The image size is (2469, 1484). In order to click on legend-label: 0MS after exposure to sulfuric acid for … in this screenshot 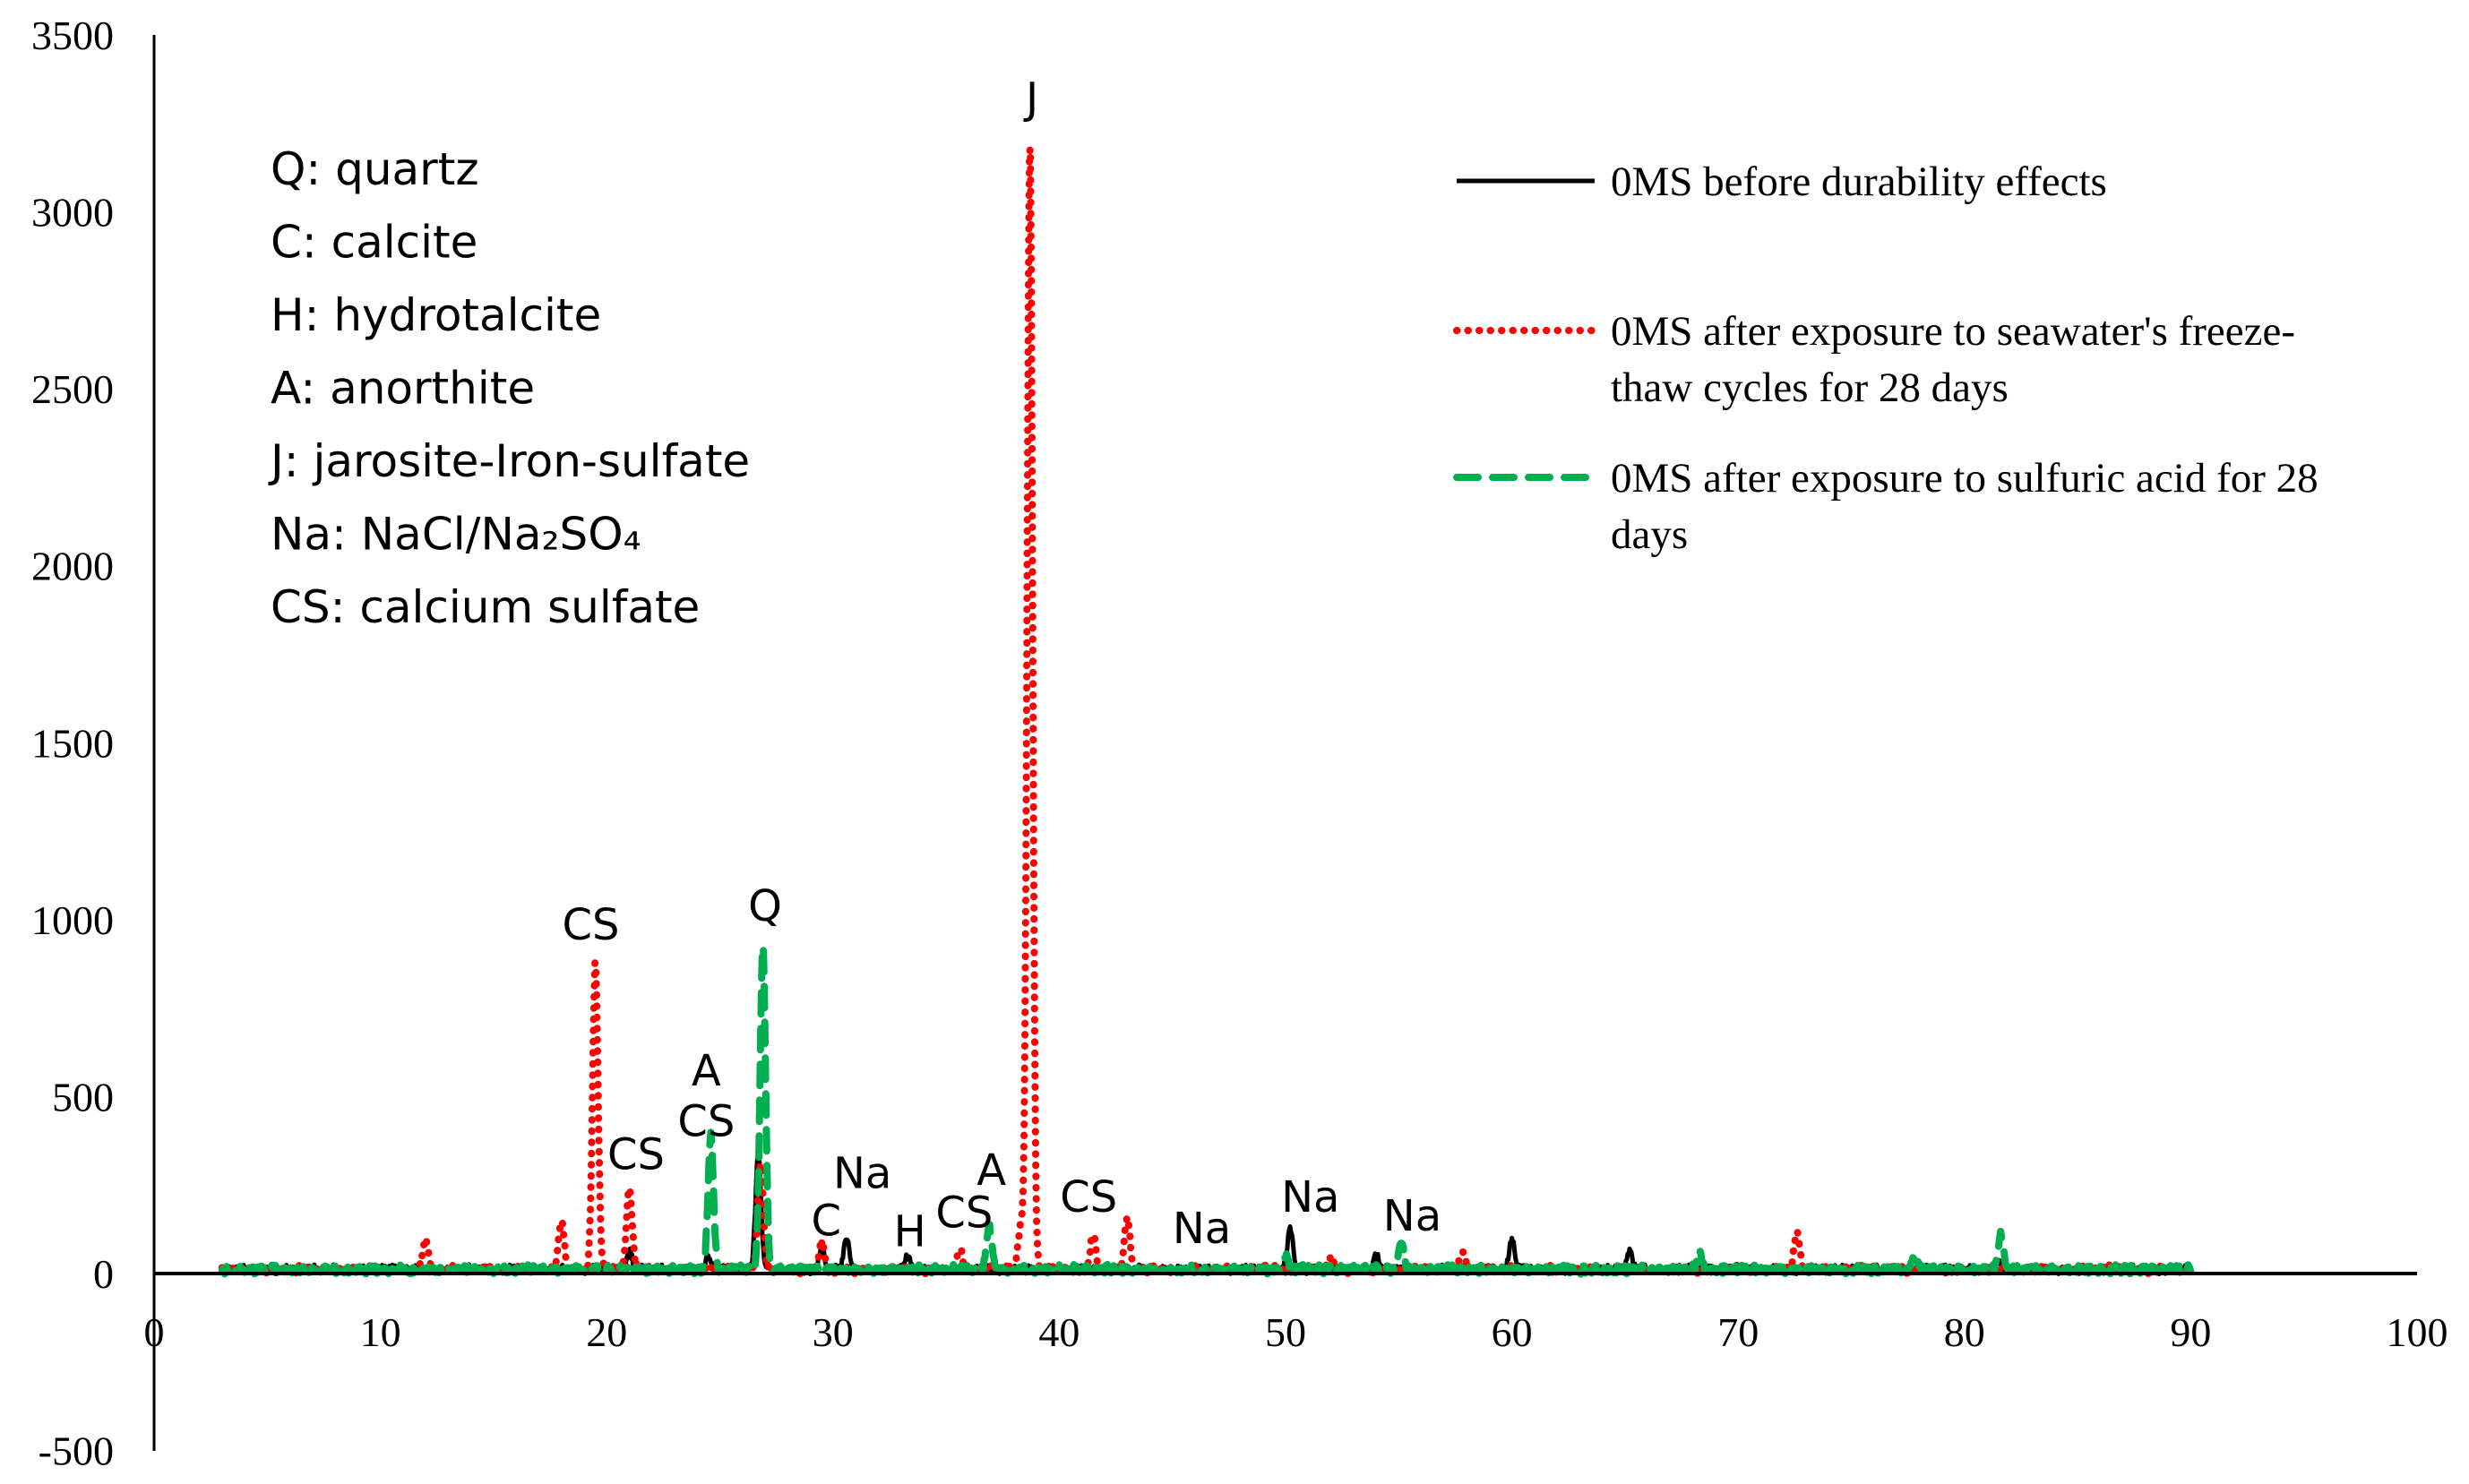, I will do `click(1964, 478)`.